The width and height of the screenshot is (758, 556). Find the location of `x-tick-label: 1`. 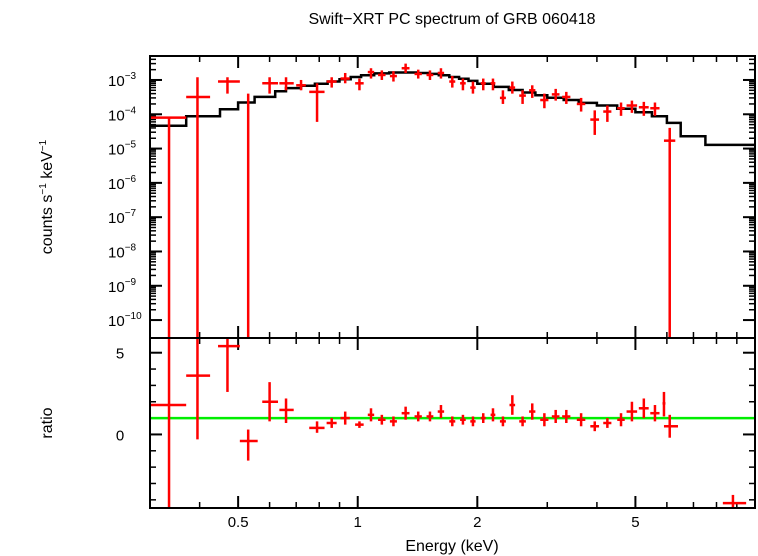

x-tick-label: 1 is located at coordinates (358, 522).